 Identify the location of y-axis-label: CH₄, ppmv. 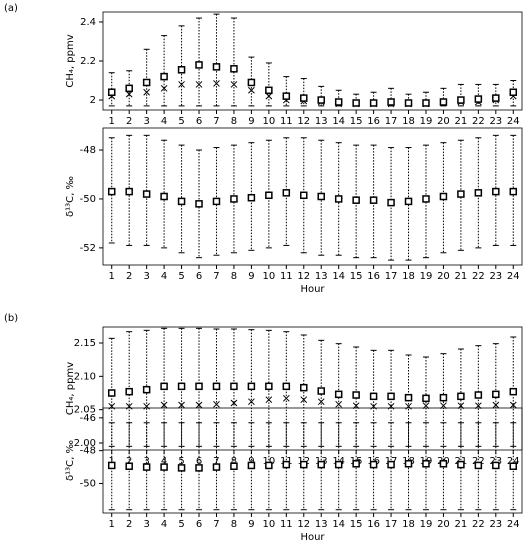
(70, 388).